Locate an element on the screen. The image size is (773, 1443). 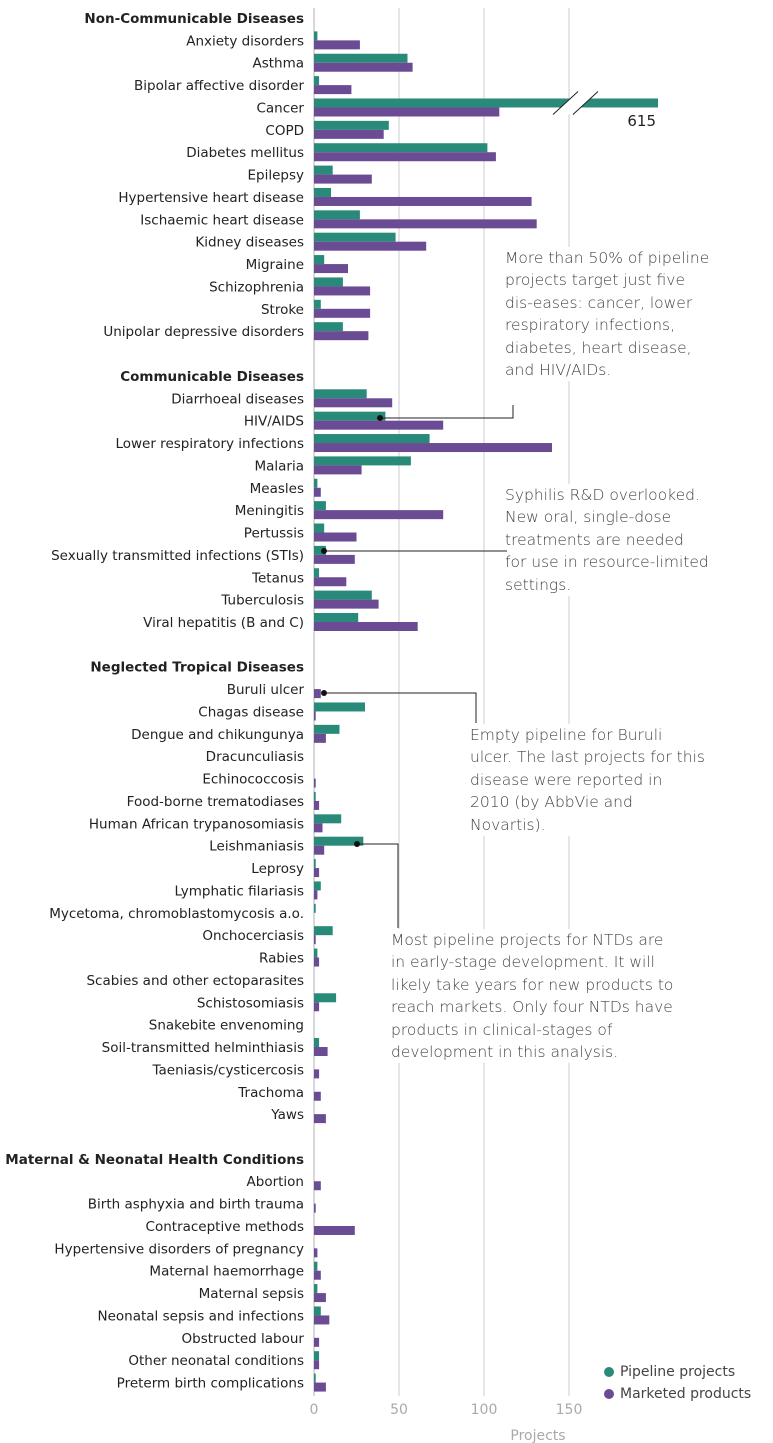
legend-label: Pipeline projects is located at coordinates (677, 1372).